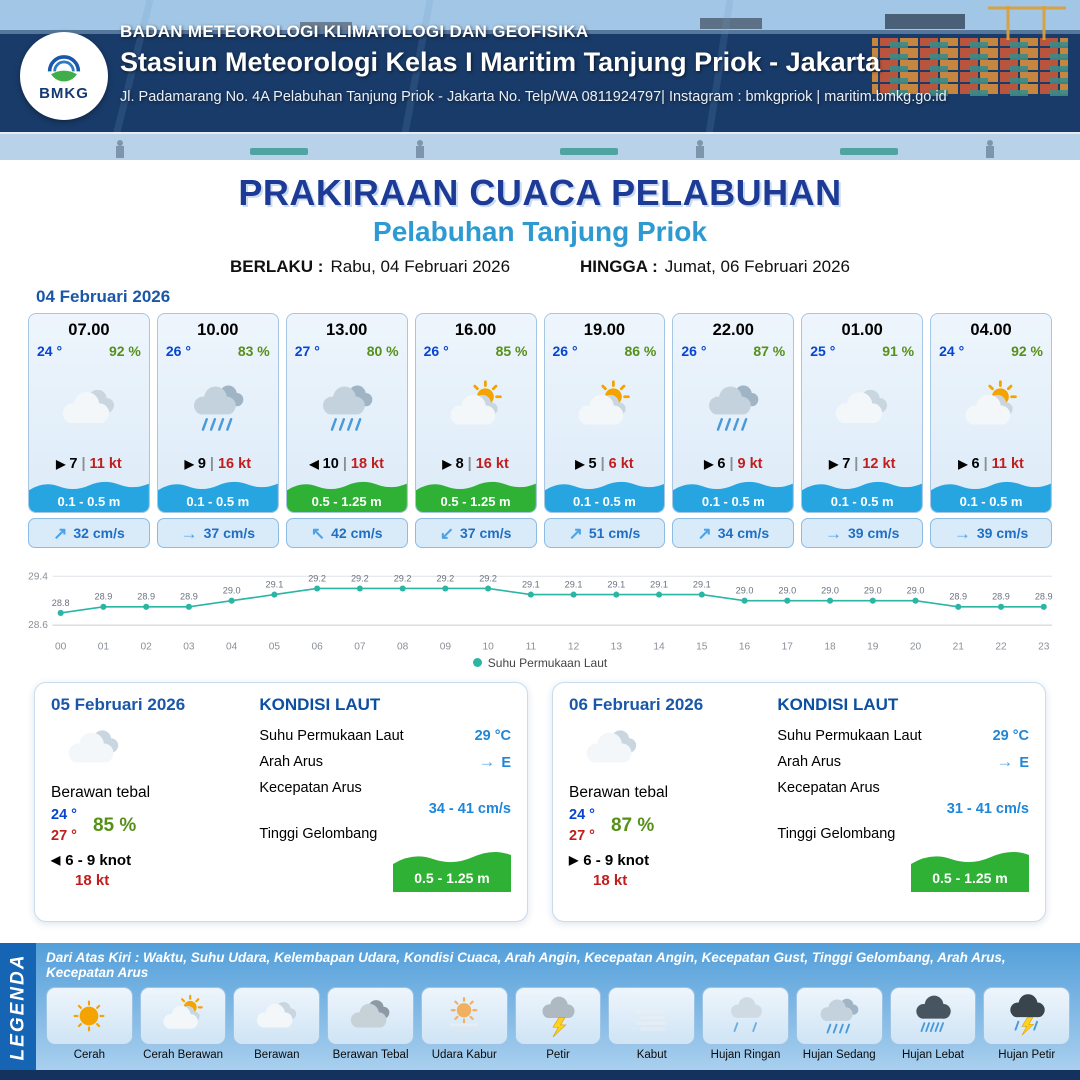 The image size is (1080, 1080). What do you see at coordinates (189, 647) in the screenshot?
I see `svg-text: 03` at bounding box center [189, 647].